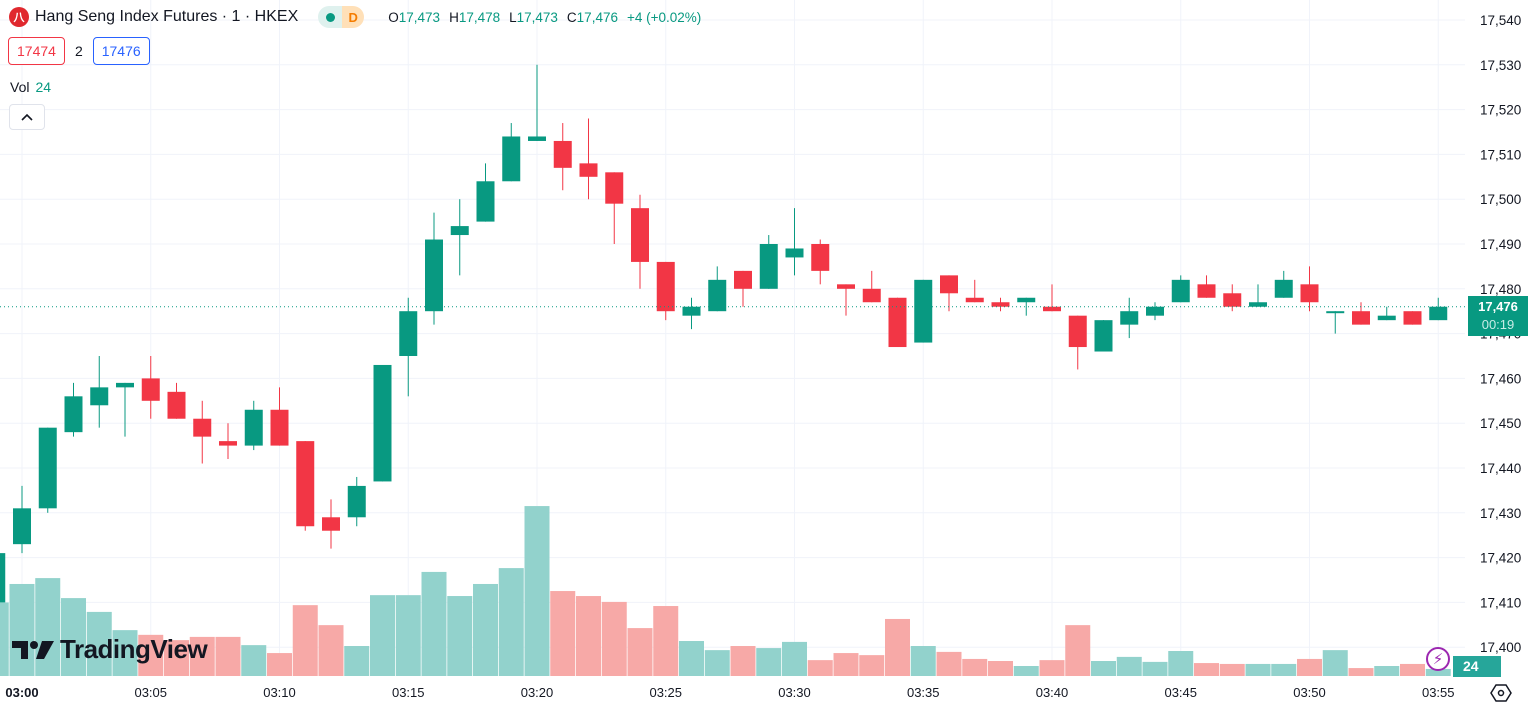 This screenshot has height=706, width=1528. Describe the element at coordinates (1500, 20) in the screenshot. I see `price-tick-label: 17,540` at that location.